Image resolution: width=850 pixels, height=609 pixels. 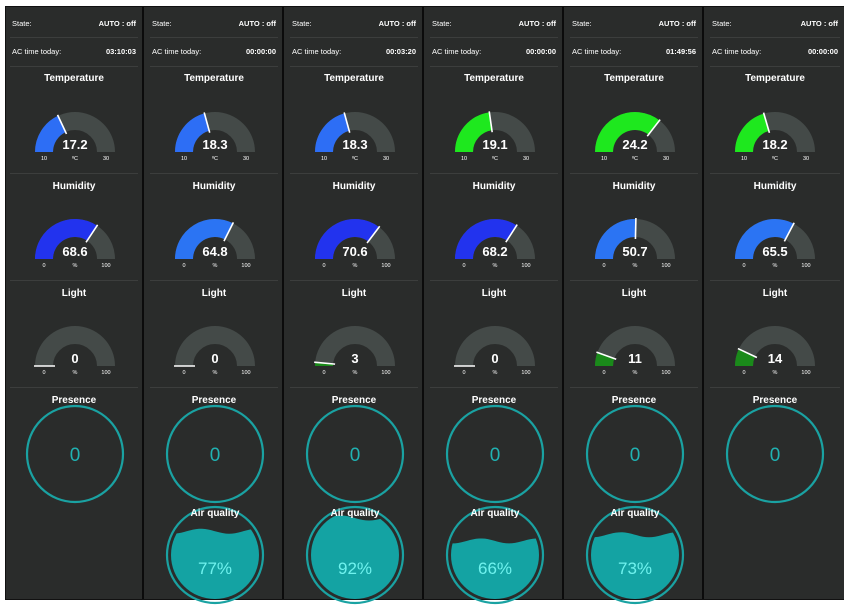 What do you see at coordinates (681, 51) in the screenshot?
I see `ac-time-value: 01:49:56` at bounding box center [681, 51].